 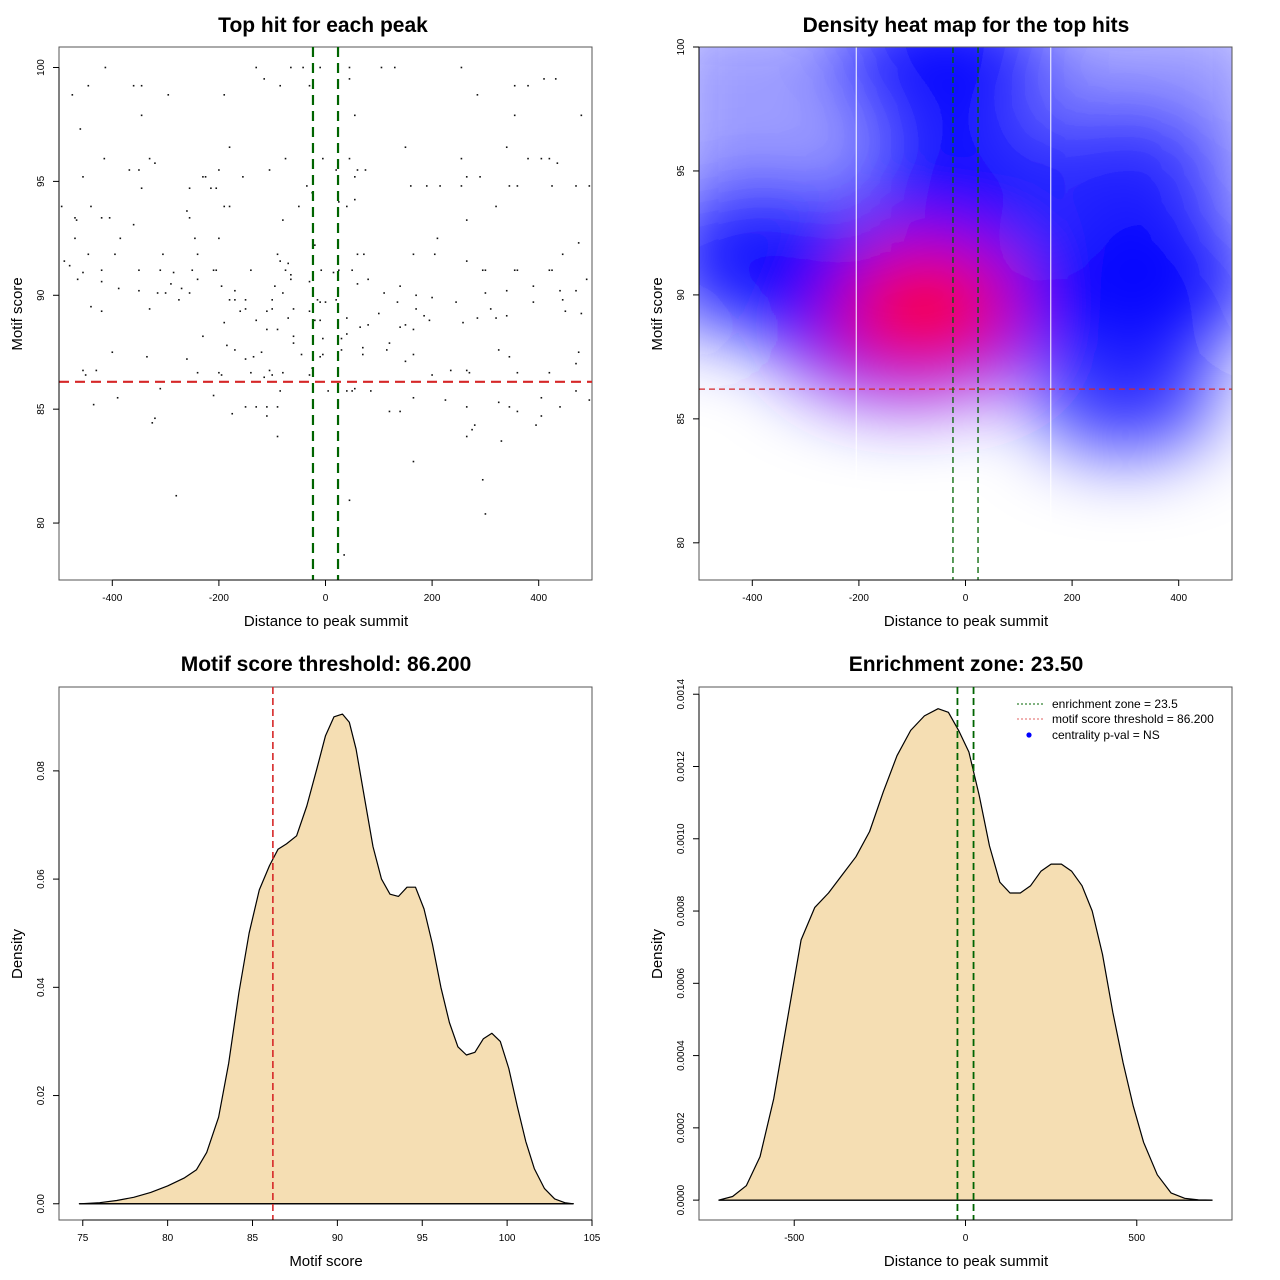 I want to click on y-tick-label: 0.04, so click(x=41, y=987).